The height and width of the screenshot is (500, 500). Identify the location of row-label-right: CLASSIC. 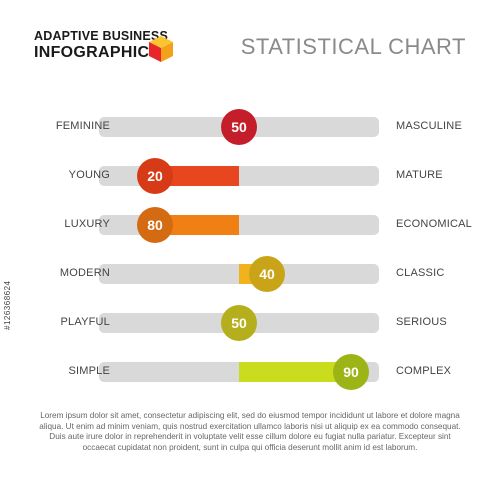
(420, 273).